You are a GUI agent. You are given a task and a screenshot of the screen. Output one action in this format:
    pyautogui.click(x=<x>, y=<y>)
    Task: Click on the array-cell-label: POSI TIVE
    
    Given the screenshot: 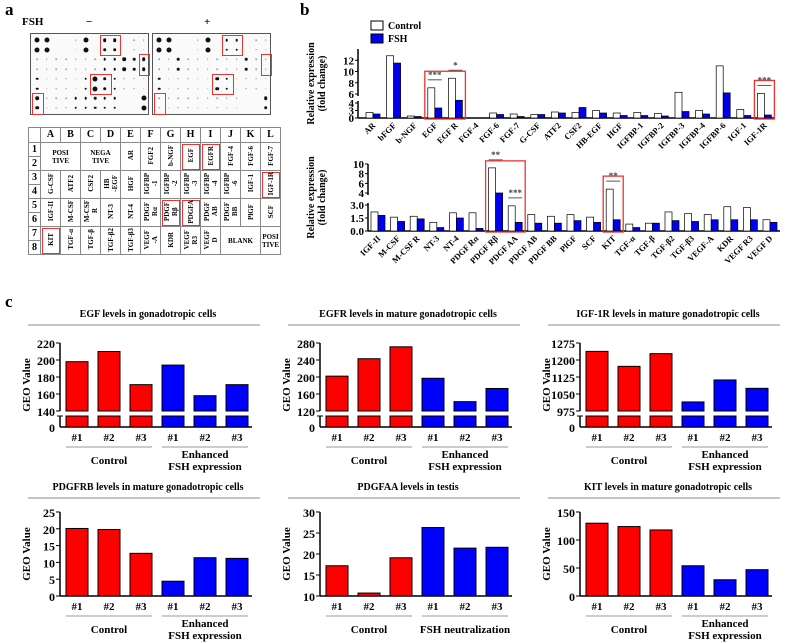 What is the action you would take?
    pyautogui.click(x=270, y=240)
    